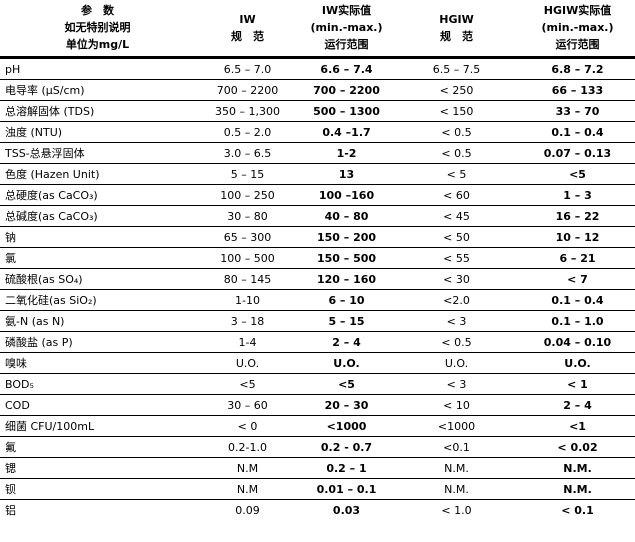 This screenshot has height=542, width=635. I want to click on cell-iw-spec: < 0, so click(247, 426).